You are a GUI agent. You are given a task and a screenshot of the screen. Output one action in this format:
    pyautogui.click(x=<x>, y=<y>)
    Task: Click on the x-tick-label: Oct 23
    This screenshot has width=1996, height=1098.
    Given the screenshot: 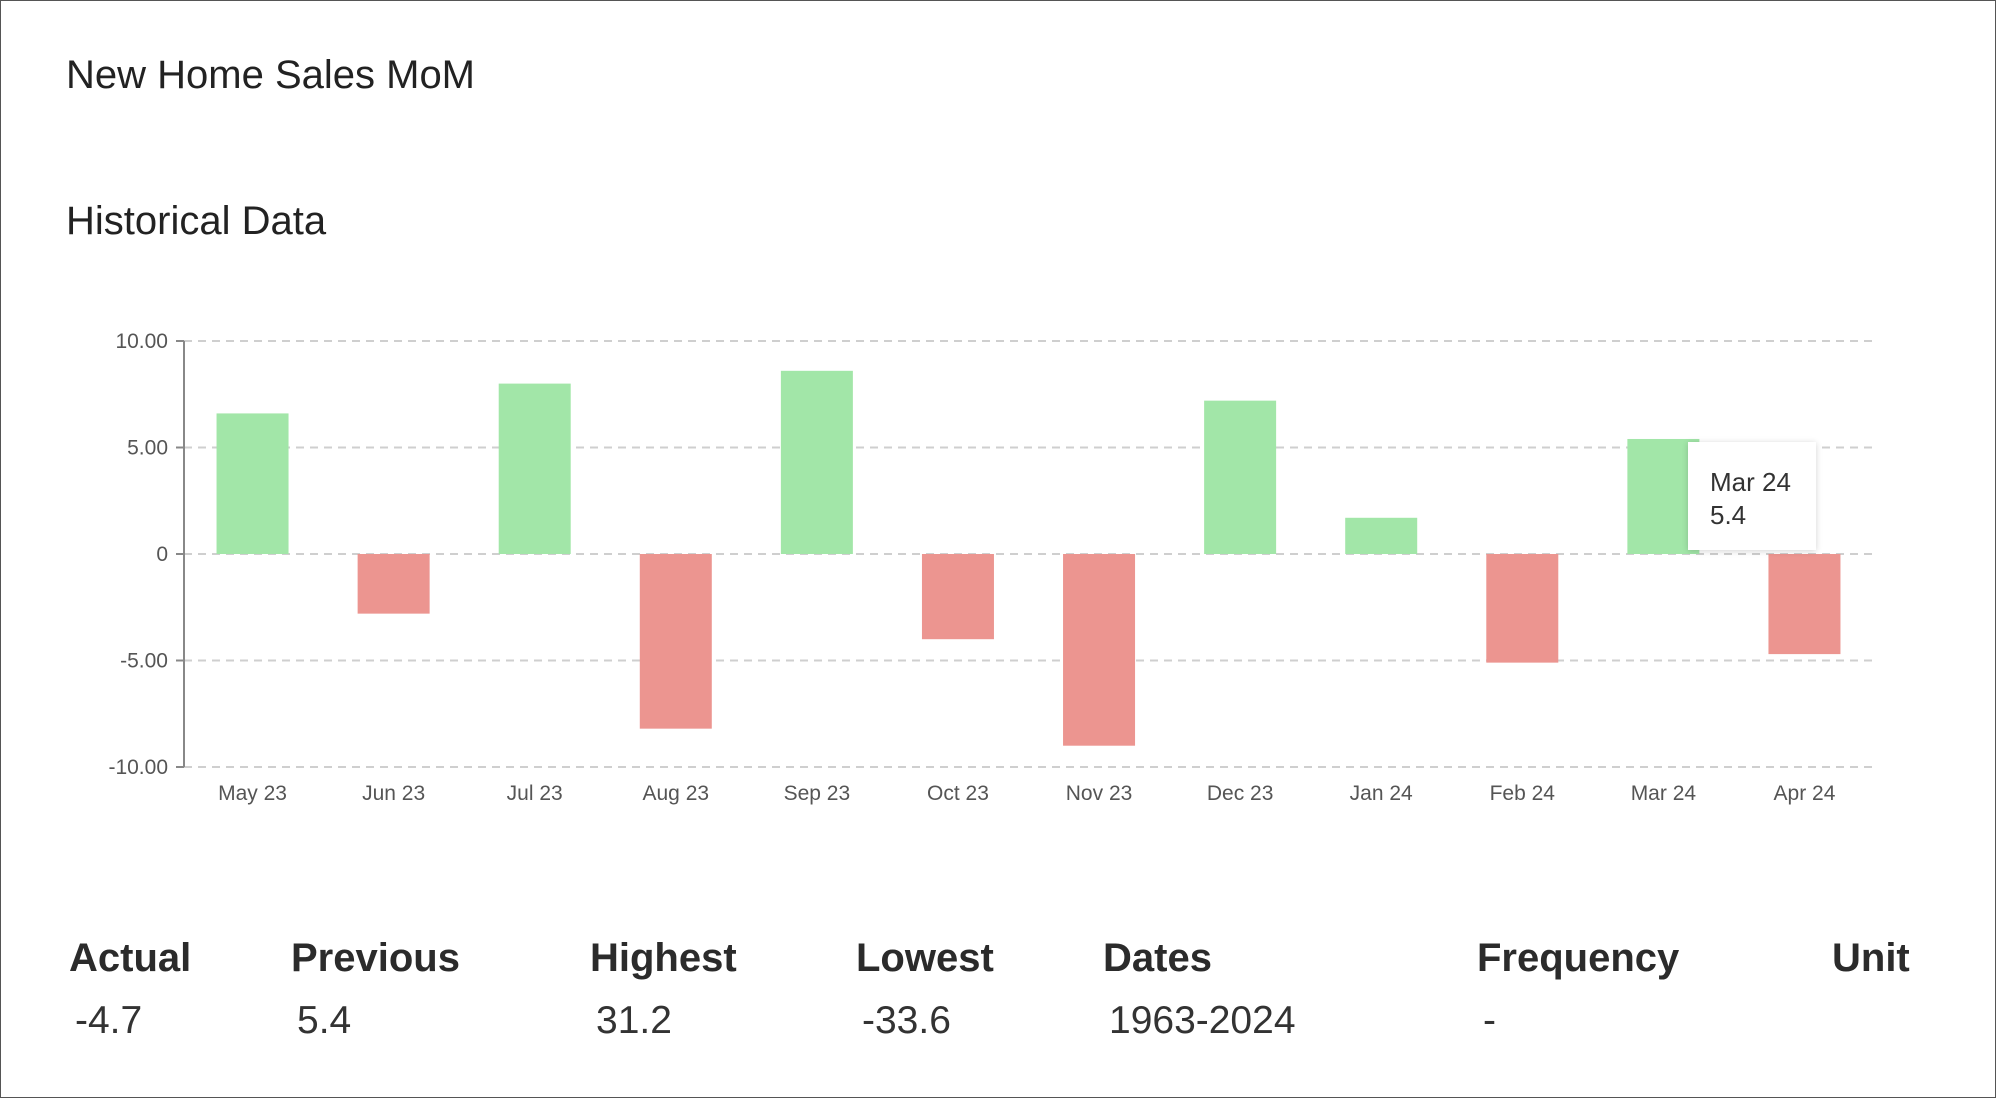 What is the action you would take?
    pyautogui.click(x=958, y=793)
    